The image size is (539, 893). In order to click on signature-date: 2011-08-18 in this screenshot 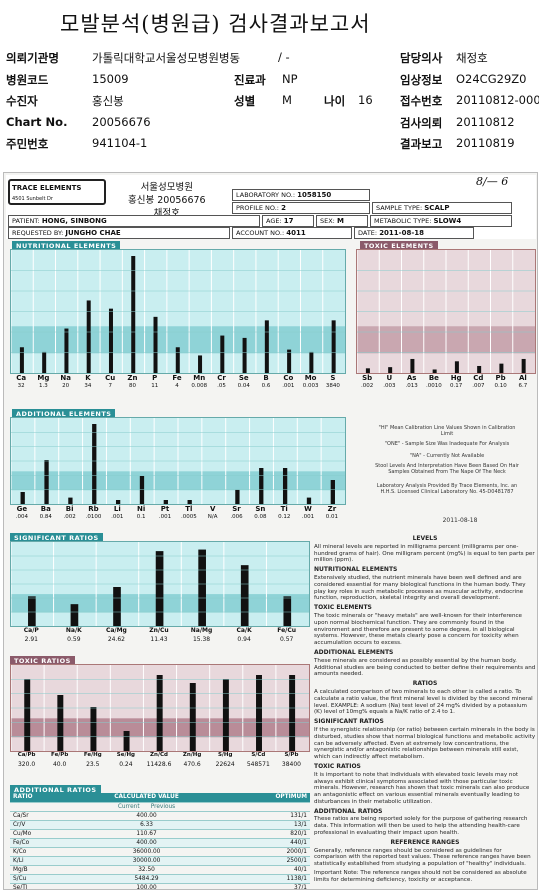, I will do `click(460, 520)`.